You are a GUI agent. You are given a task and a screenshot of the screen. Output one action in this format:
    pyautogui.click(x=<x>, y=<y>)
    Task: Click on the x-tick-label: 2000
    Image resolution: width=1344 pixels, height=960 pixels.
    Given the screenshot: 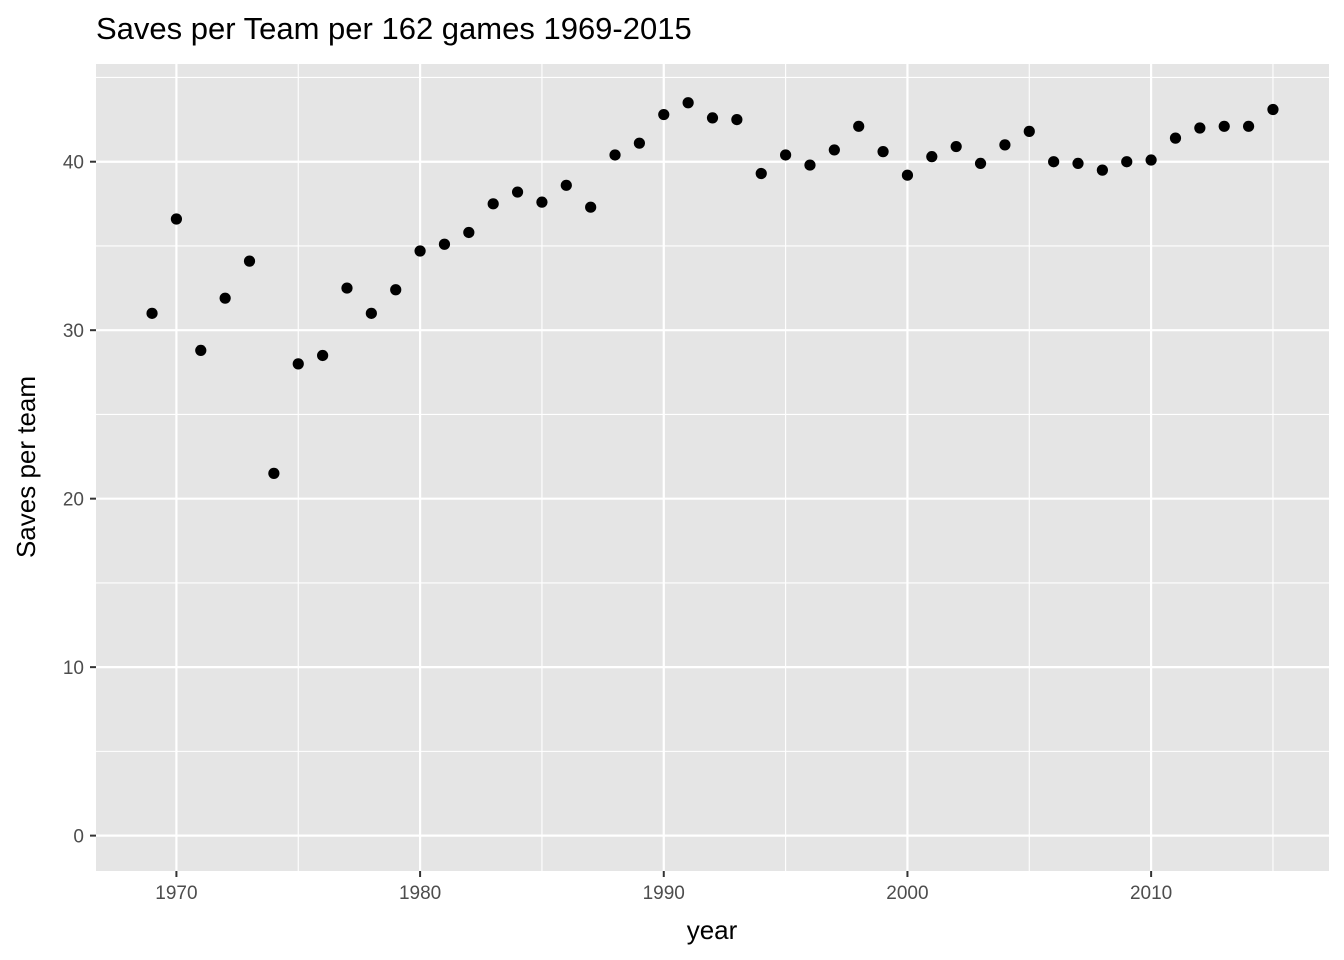 What is the action you would take?
    pyautogui.click(x=907, y=893)
    